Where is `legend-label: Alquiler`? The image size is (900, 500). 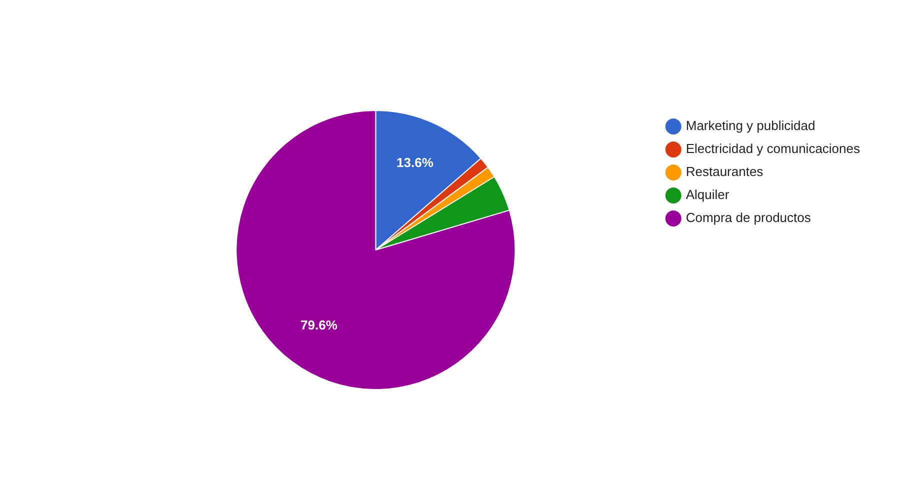 legend-label: Alquiler is located at coordinates (708, 194).